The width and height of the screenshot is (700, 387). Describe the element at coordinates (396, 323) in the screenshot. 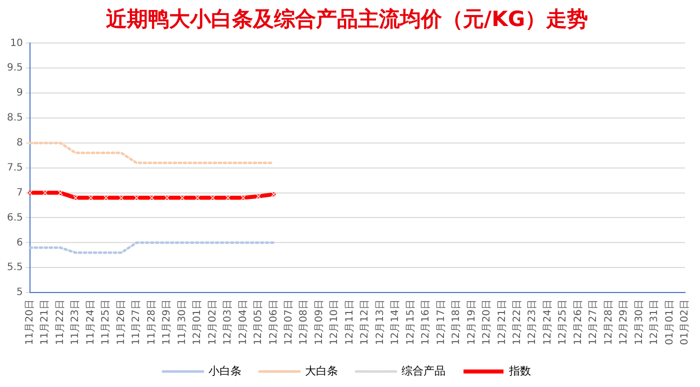

I see `x-tick-label: 12月14日` at that location.